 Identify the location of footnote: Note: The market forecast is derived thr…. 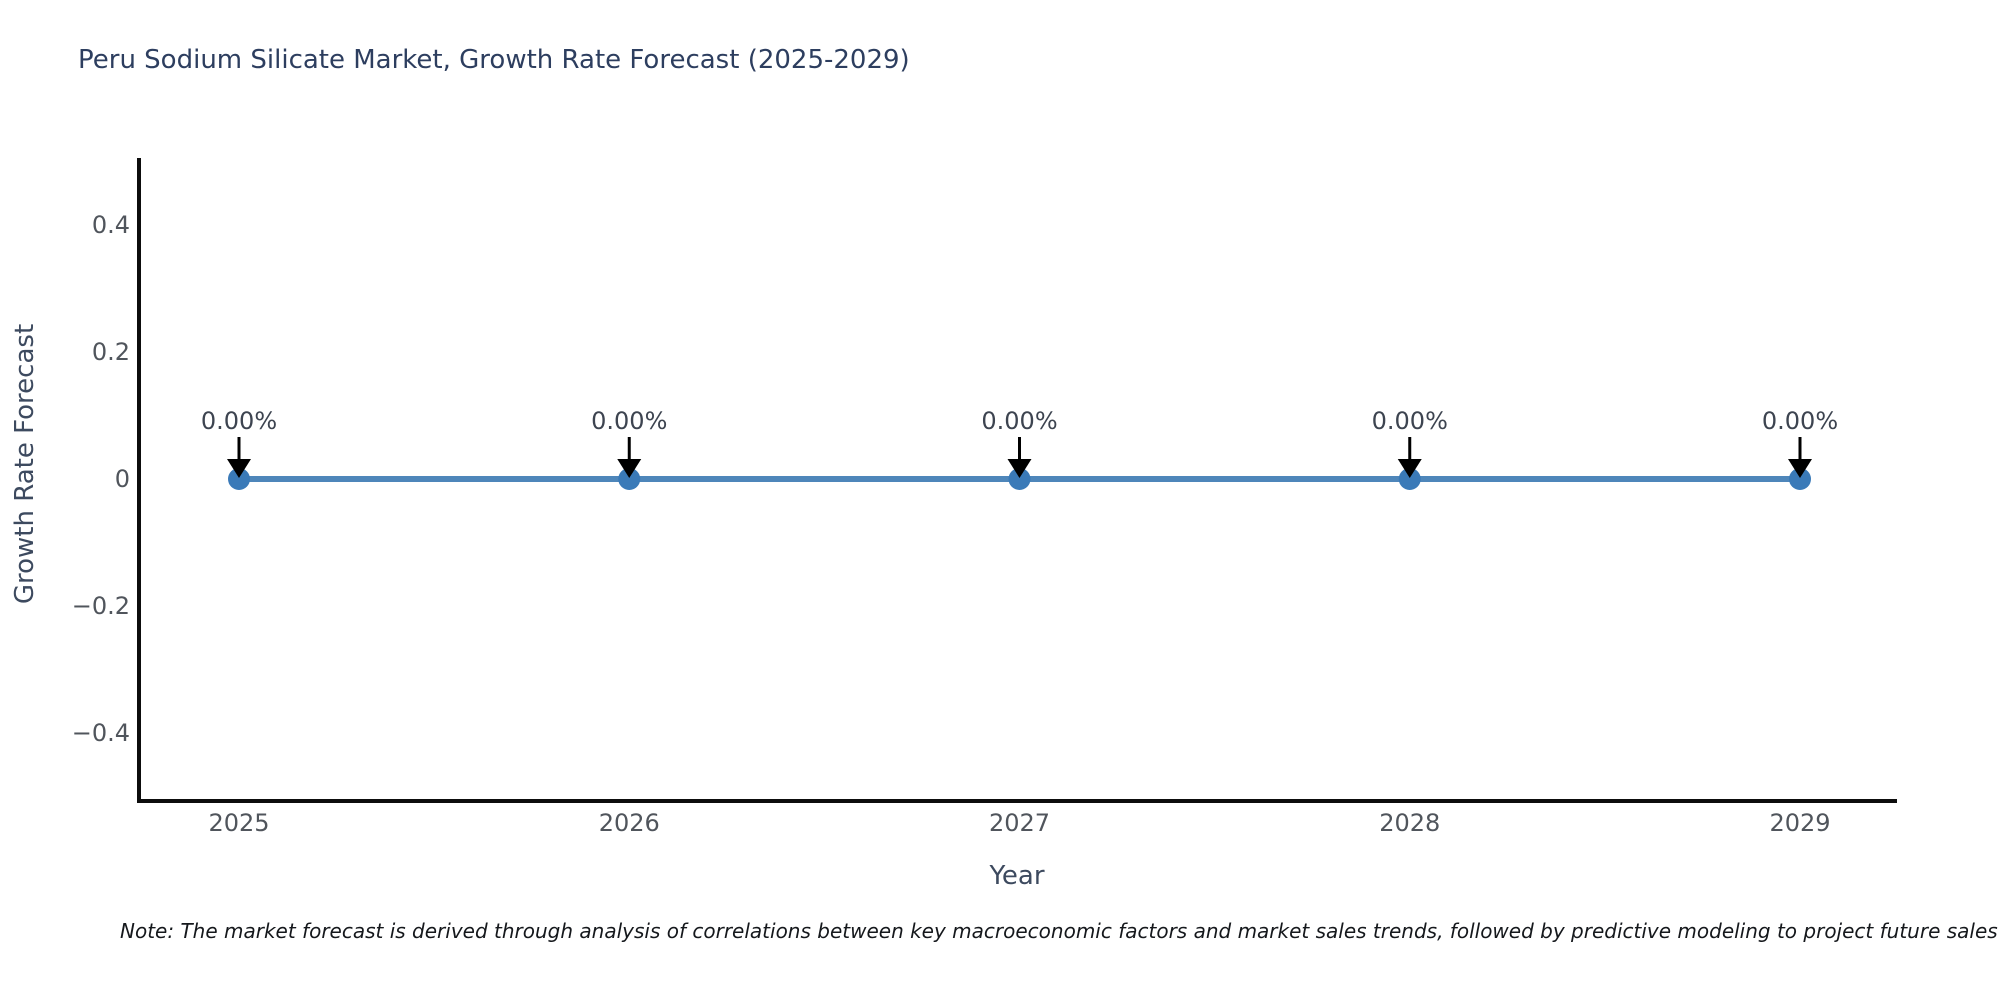
(1059, 931).